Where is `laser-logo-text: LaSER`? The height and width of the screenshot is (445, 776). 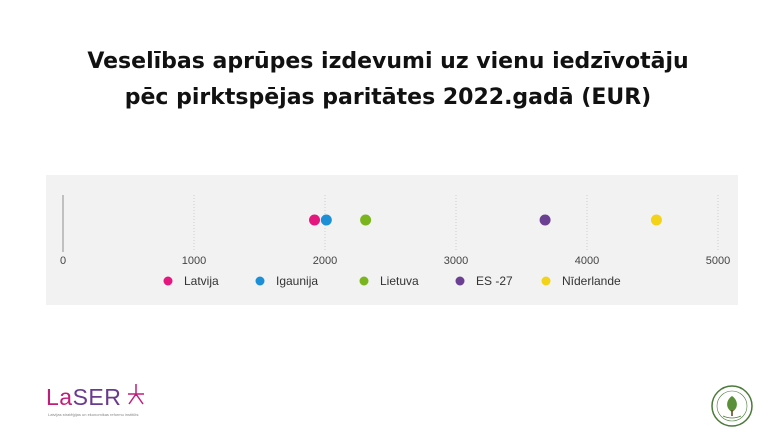
laser-logo-text: LaSER is located at coordinates (83, 397).